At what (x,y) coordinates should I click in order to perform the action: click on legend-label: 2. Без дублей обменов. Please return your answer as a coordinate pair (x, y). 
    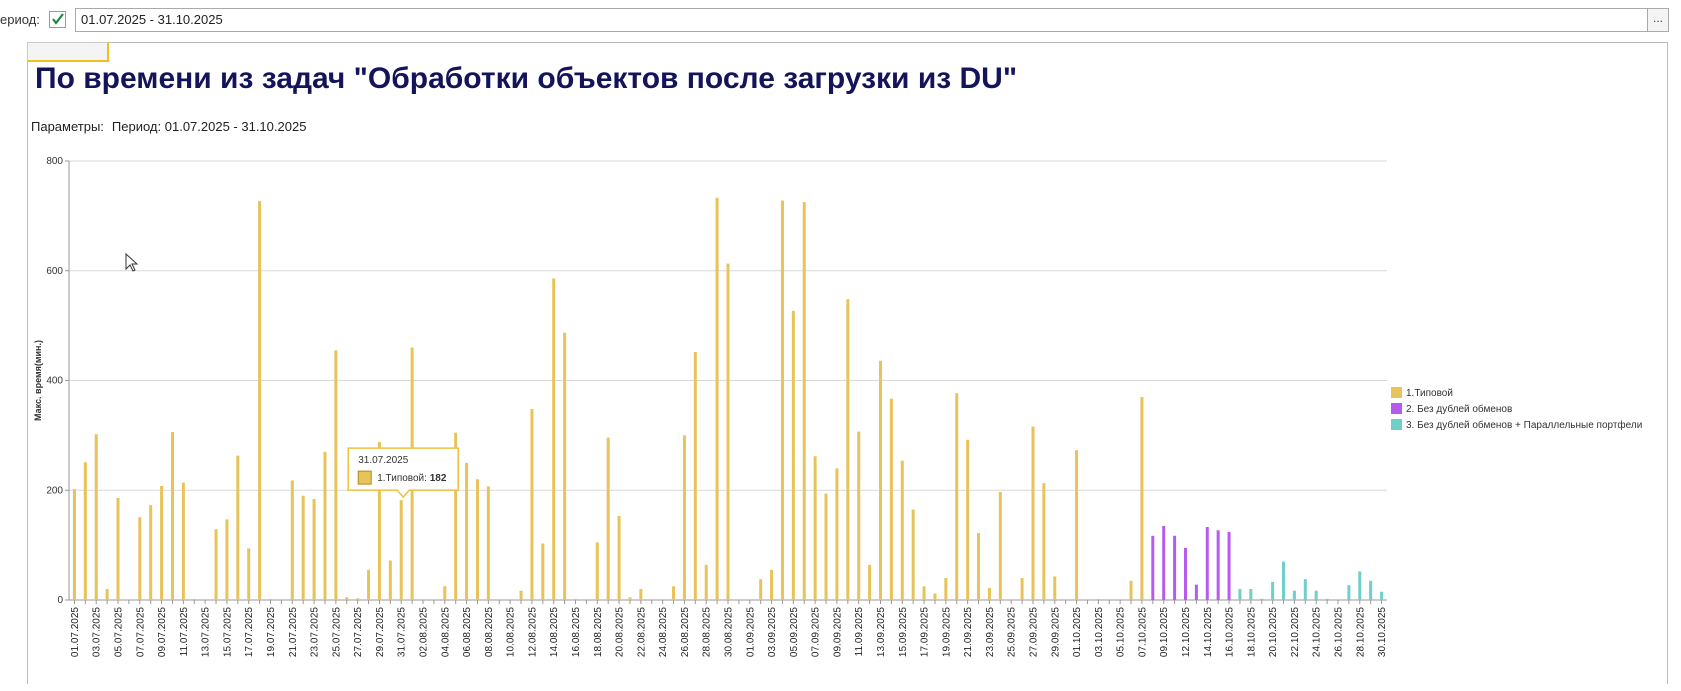
    Looking at the image, I should click on (1459, 409).